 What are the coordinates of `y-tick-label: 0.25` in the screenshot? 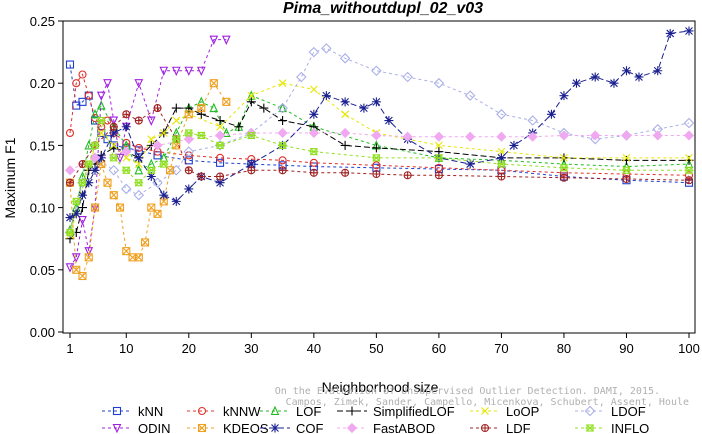 It's located at (42, 21).